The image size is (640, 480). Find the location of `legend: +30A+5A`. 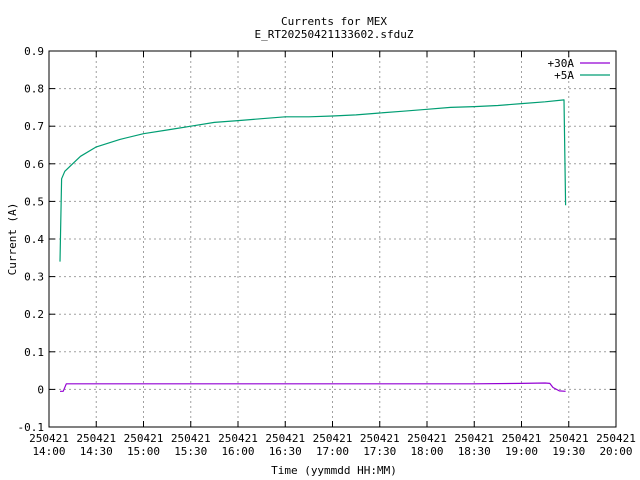

legend: +30A+5A is located at coordinates (579, 69).